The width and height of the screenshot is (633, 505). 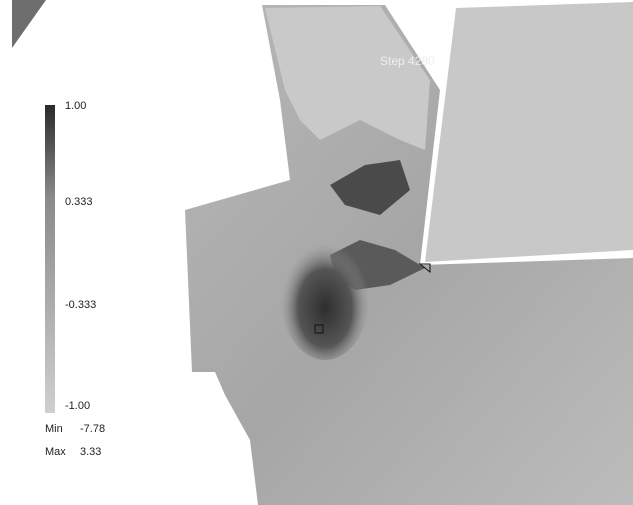 What do you see at coordinates (424, 268) in the screenshot?
I see `tool-tip-marker` at bounding box center [424, 268].